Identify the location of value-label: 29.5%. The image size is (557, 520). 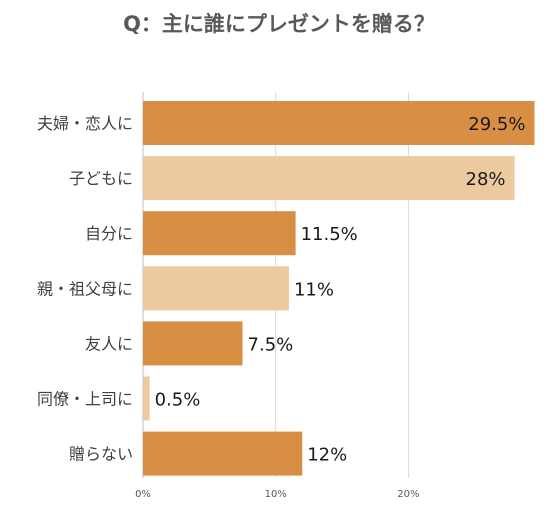
(496, 124).